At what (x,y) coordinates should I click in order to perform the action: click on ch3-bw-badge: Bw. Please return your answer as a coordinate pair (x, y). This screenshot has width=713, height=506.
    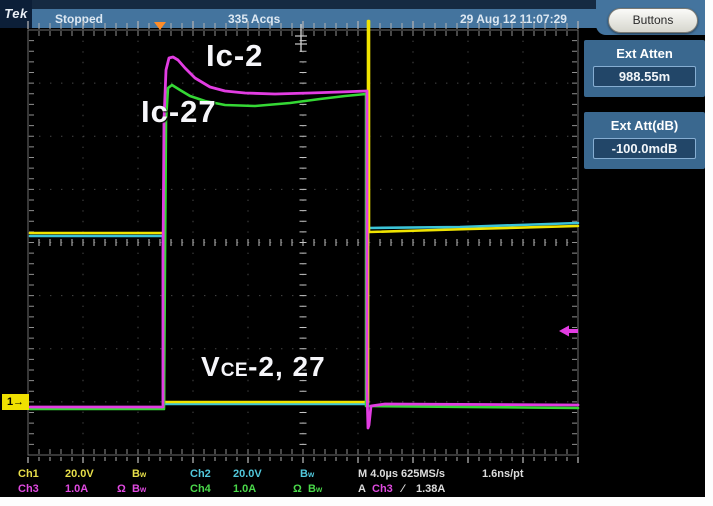
    Looking at the image, I should click on (139, 489).